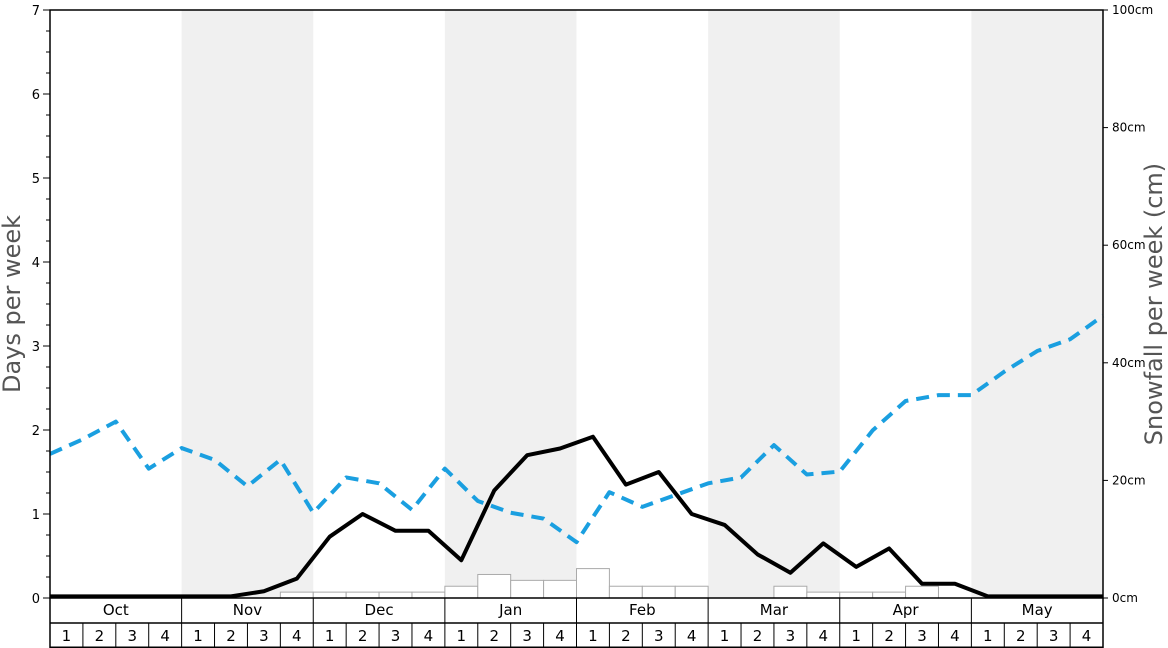 Image resolution: width=1168 pixels, height=648 pixels. Describe the element at coordinates (774, 304) in the screenshot. I see `month-band-mar` at that location.